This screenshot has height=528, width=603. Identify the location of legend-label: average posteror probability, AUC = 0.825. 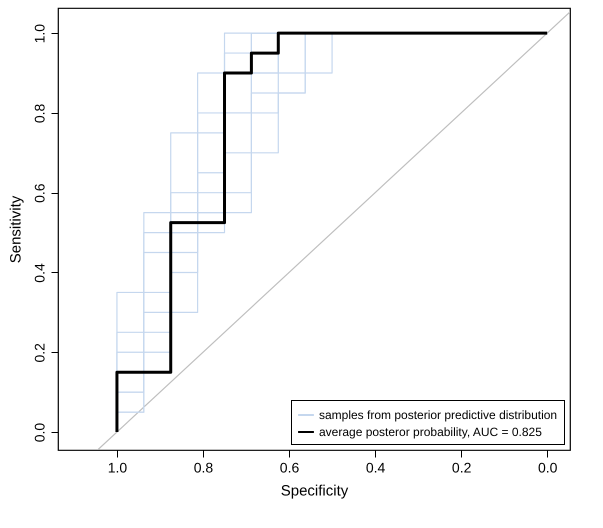
(430, 432).